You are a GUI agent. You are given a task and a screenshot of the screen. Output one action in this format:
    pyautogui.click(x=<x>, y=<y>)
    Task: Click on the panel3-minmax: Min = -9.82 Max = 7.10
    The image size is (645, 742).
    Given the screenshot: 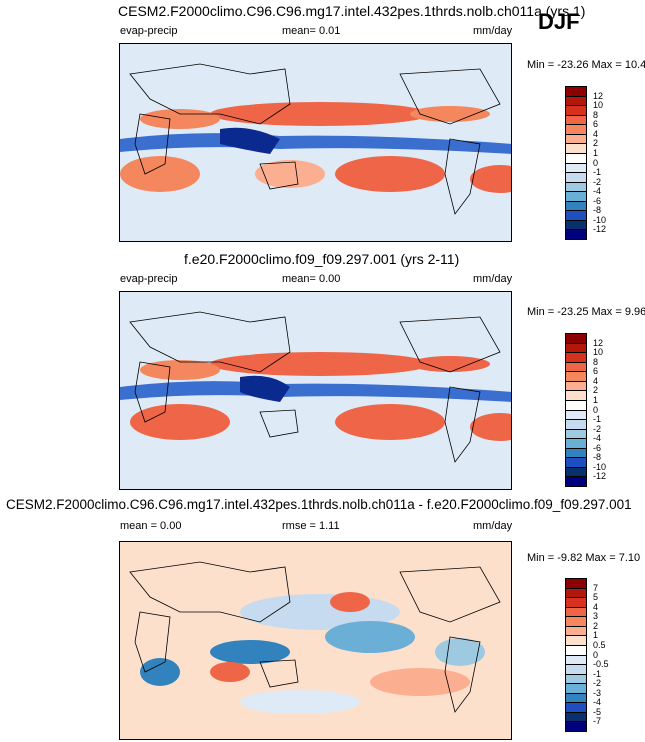 What is the action you would take?
    pyautogui.click(x=584, y=558)
    